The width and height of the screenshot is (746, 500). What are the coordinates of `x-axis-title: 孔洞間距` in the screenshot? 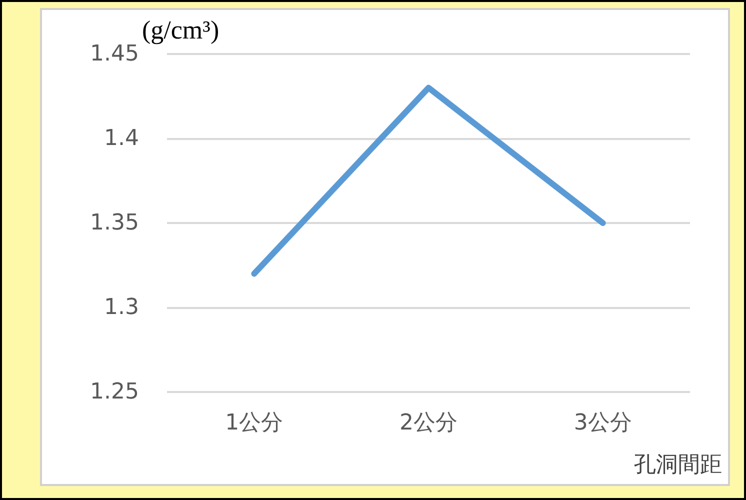 It's located at (678, 465).